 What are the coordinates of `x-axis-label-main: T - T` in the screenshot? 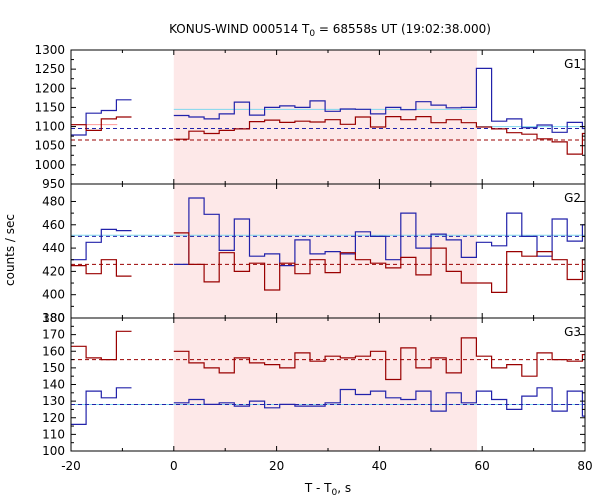 It's located at (318, 488).